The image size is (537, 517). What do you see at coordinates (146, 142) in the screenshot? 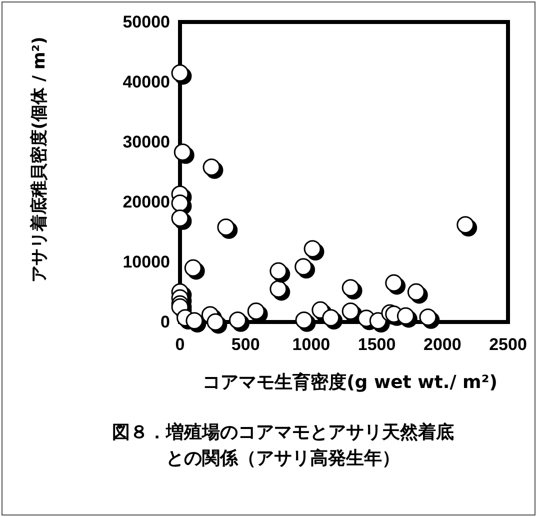
I see `y-tick-label: 30000` at bounding box center [146, 142].